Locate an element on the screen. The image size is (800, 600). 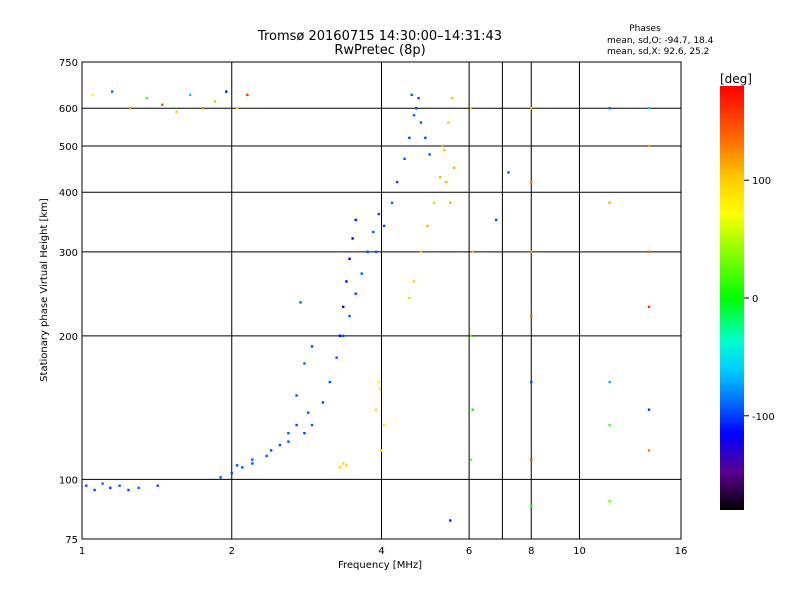
colorbar: [deg] 100 0 -100 is located at coordinates (747, 291).